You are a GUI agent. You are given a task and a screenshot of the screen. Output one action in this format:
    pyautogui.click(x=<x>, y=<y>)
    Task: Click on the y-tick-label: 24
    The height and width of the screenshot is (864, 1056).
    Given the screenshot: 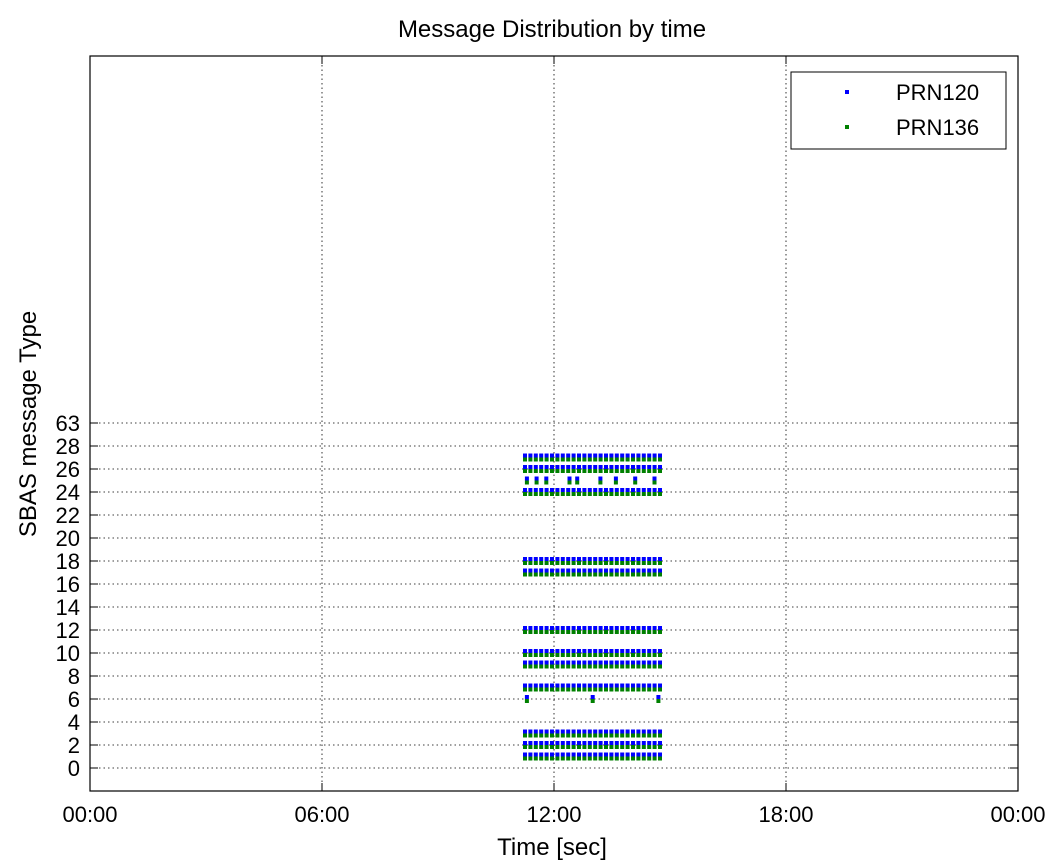 What is the action you would take?
    pyautogui.click(x=68, y=492)
    